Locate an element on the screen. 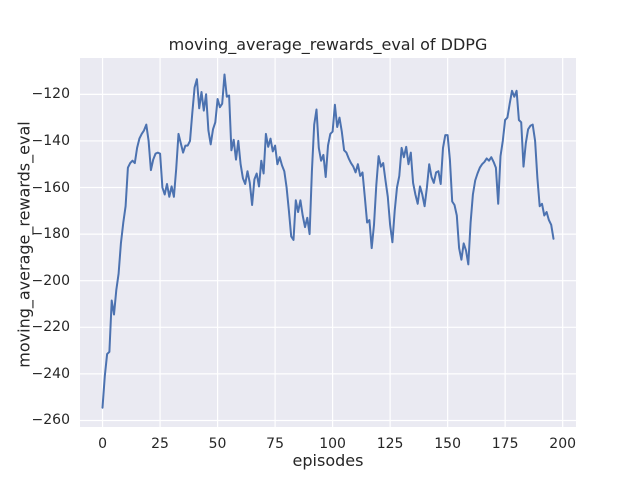  y-axis-label: moving_average_rewards_eval is located at coordinates (24, 244).